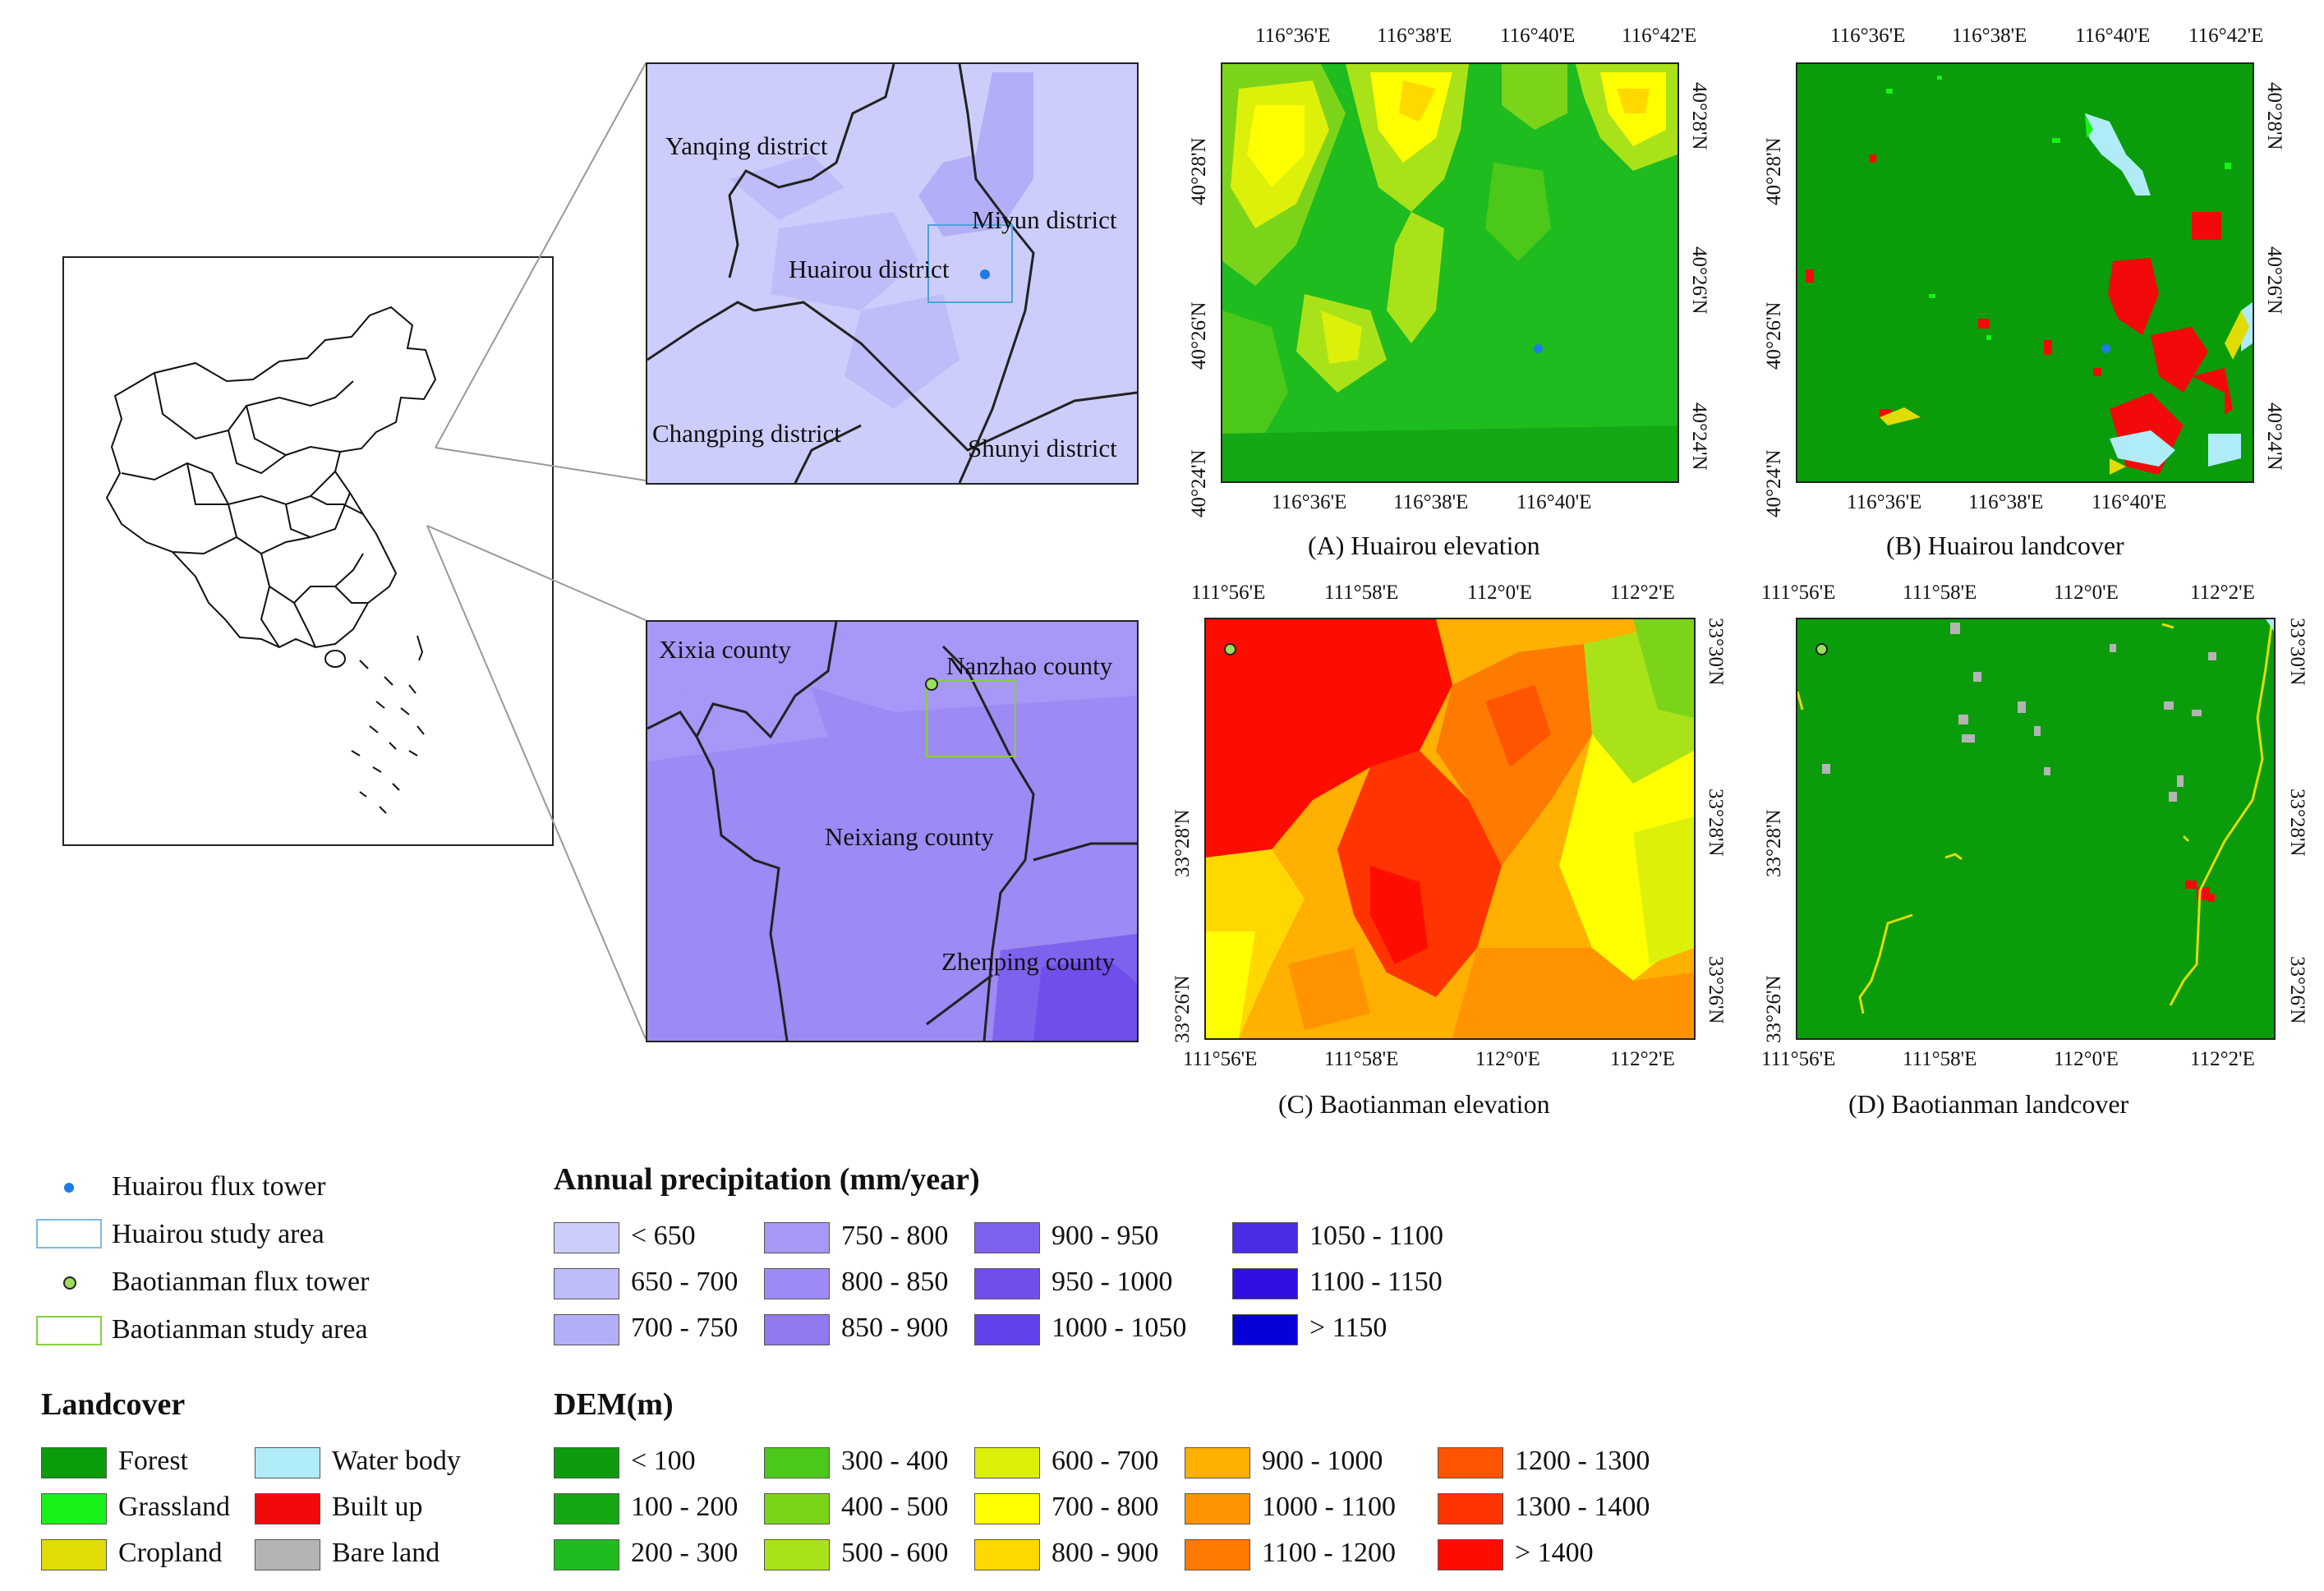 This screenshot has height=1591, width=2324. Describe the element at coordinates (1322, 1461) in the screenshot. I see `dem-label: 900 - 1000` at that location.